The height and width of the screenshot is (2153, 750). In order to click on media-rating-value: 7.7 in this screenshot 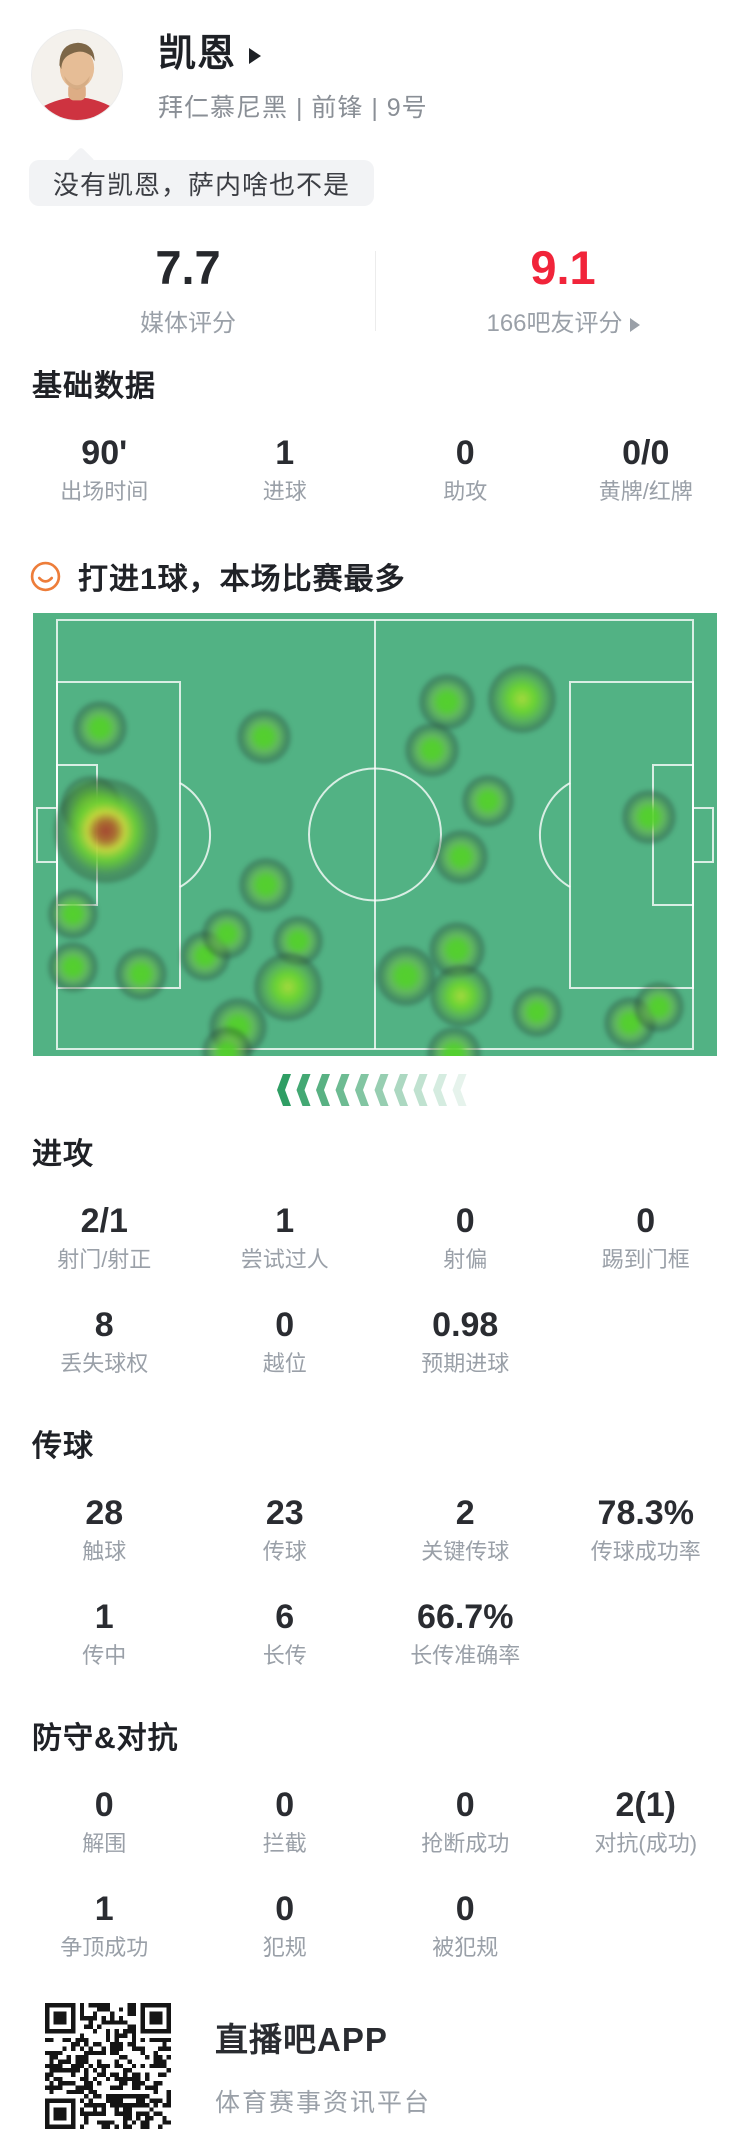, I will do `click(188, 267)`.